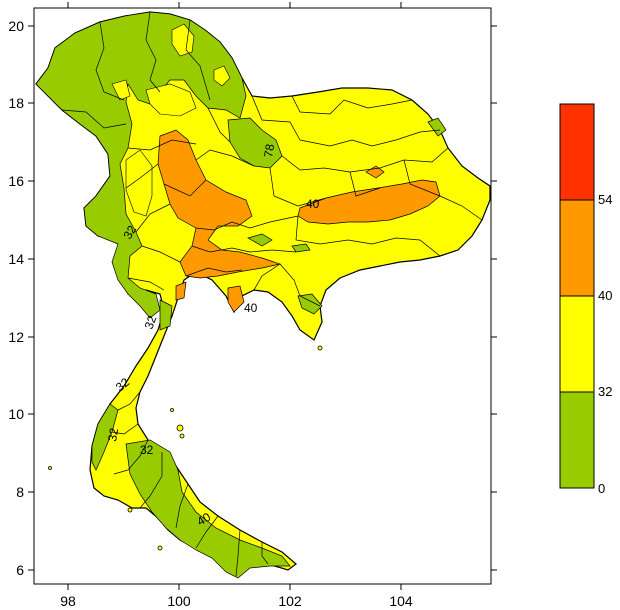 The width and height of the screenshot is (620, 610). I want to click on y-tick-label: 16, so click(16, 181).